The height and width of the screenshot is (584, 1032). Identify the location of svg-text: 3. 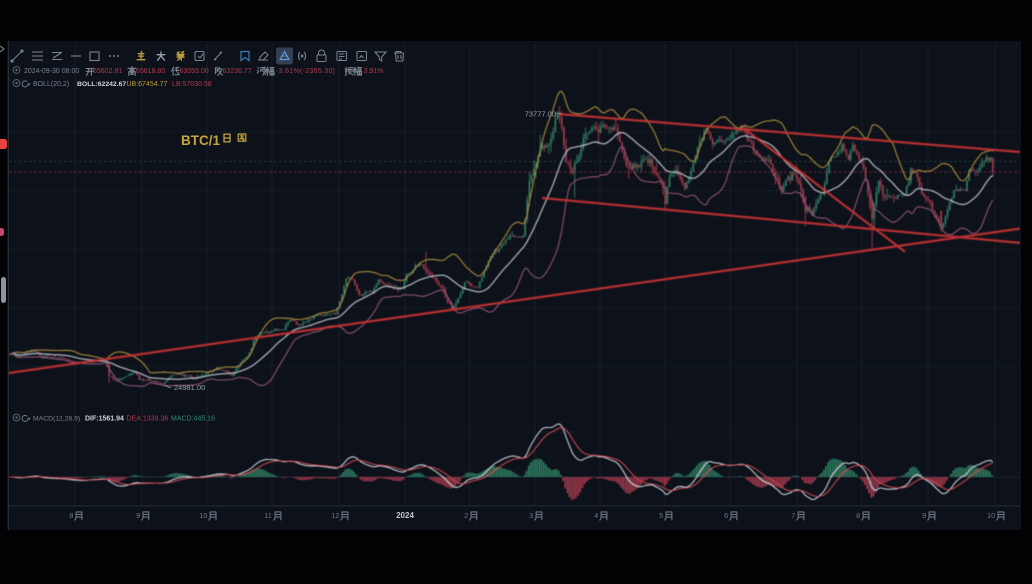
(531, 515).